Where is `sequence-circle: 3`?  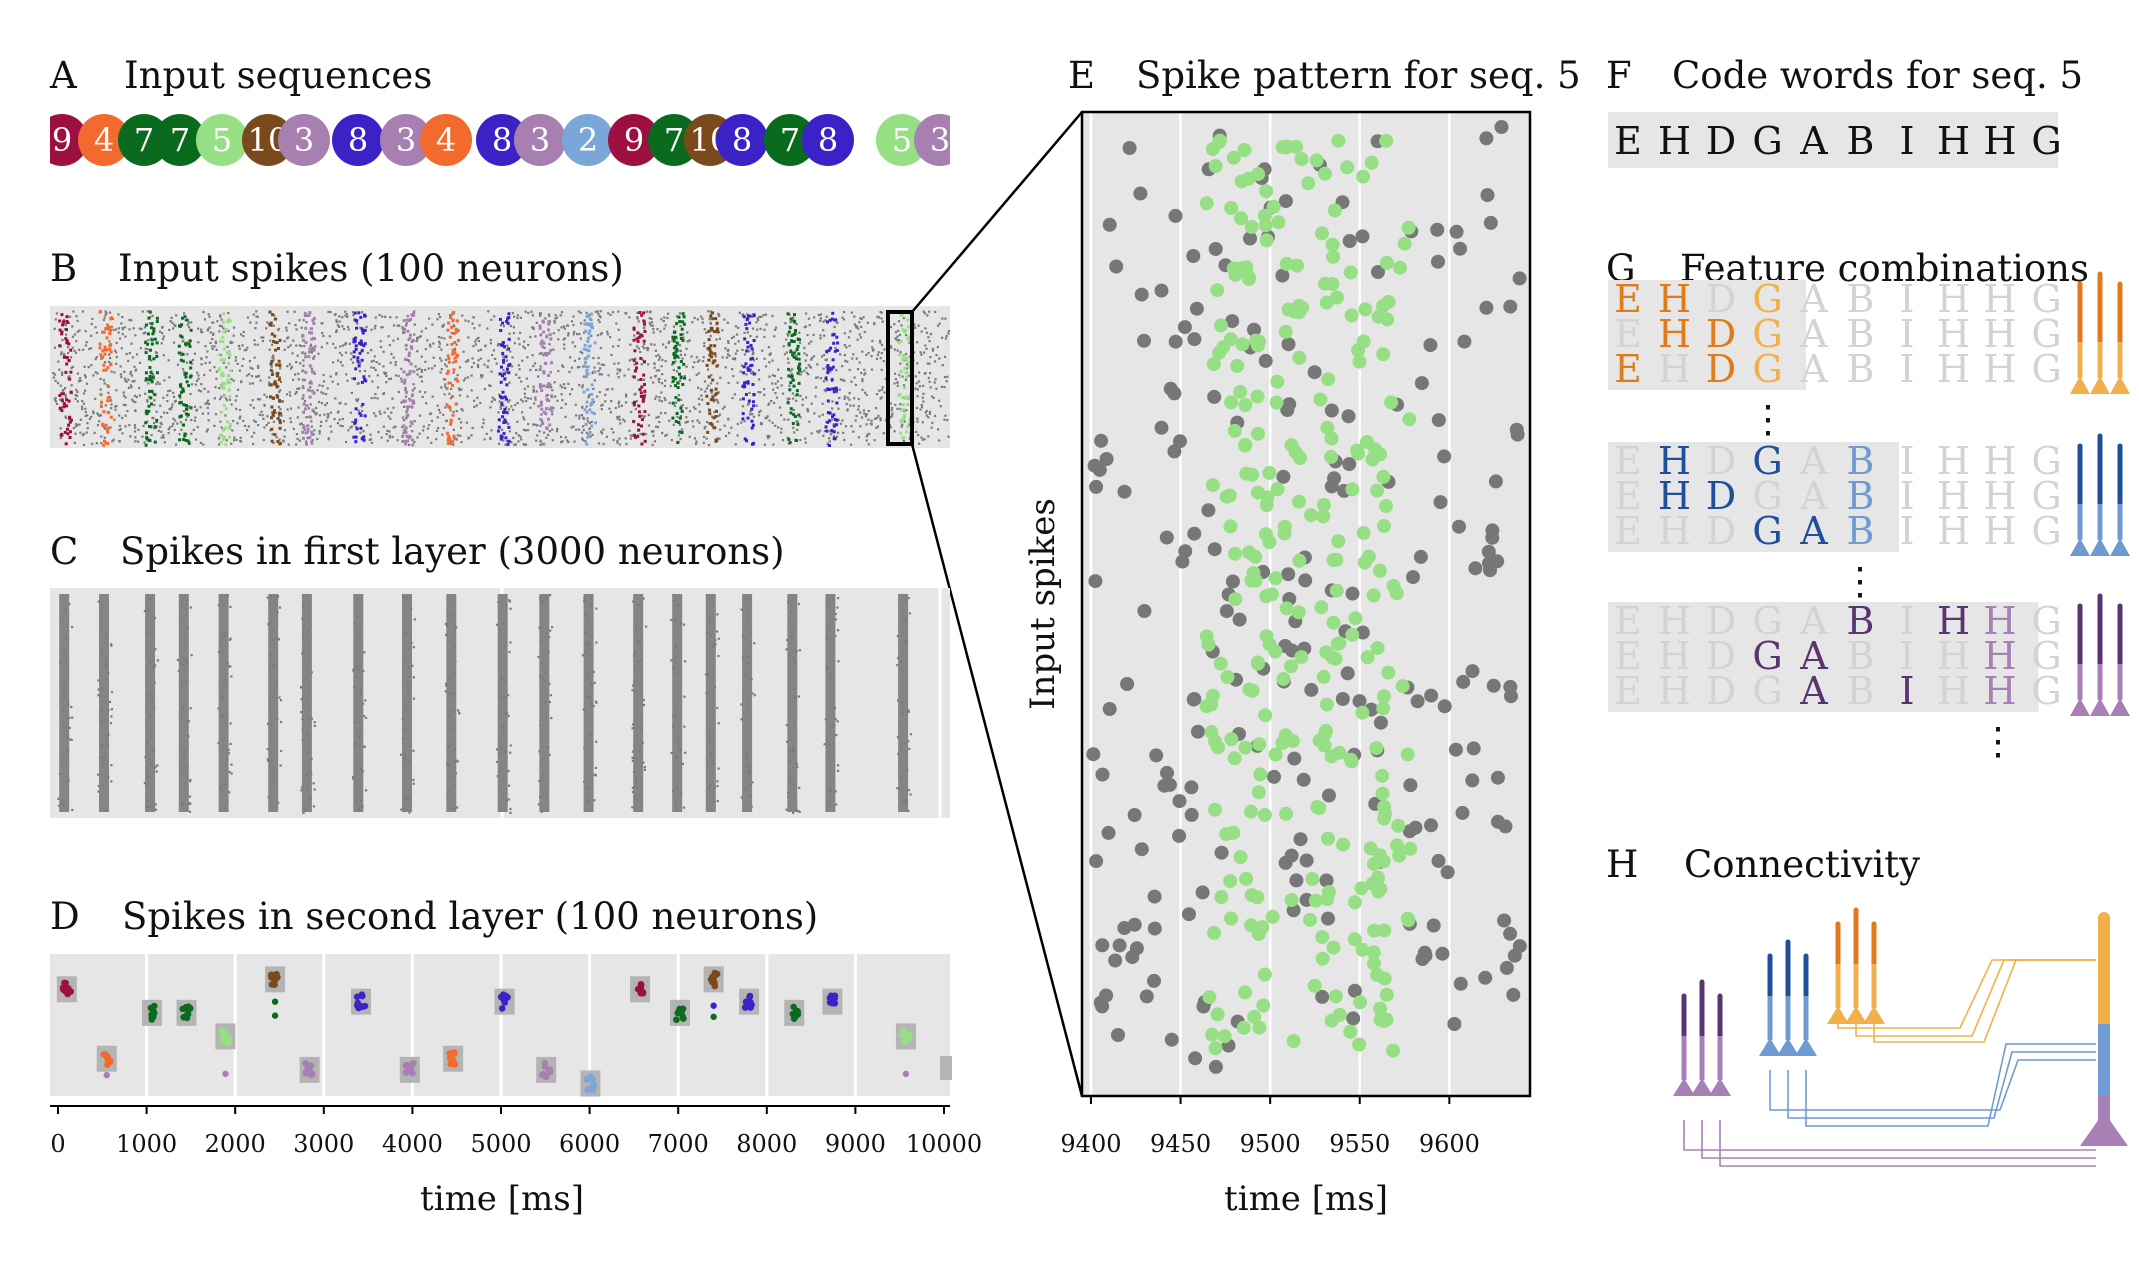 sequence-circle: 3 is located at coordinates (304, 140).